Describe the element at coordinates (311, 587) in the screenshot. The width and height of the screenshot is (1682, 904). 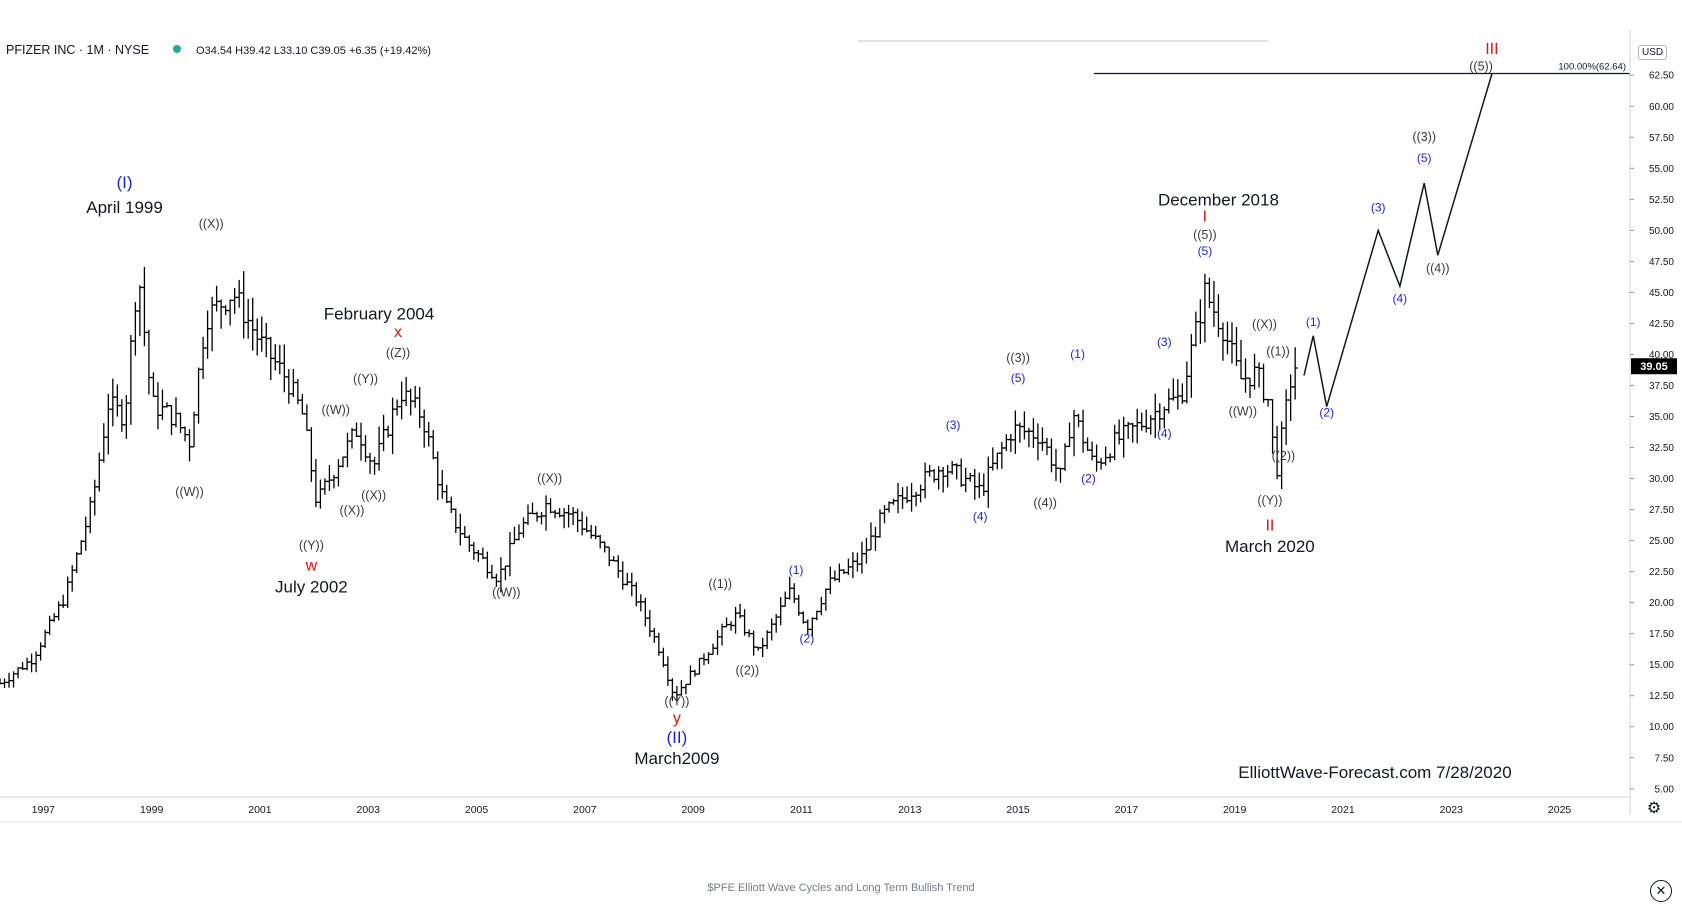
I see `wave-label: July 2002` at that location.